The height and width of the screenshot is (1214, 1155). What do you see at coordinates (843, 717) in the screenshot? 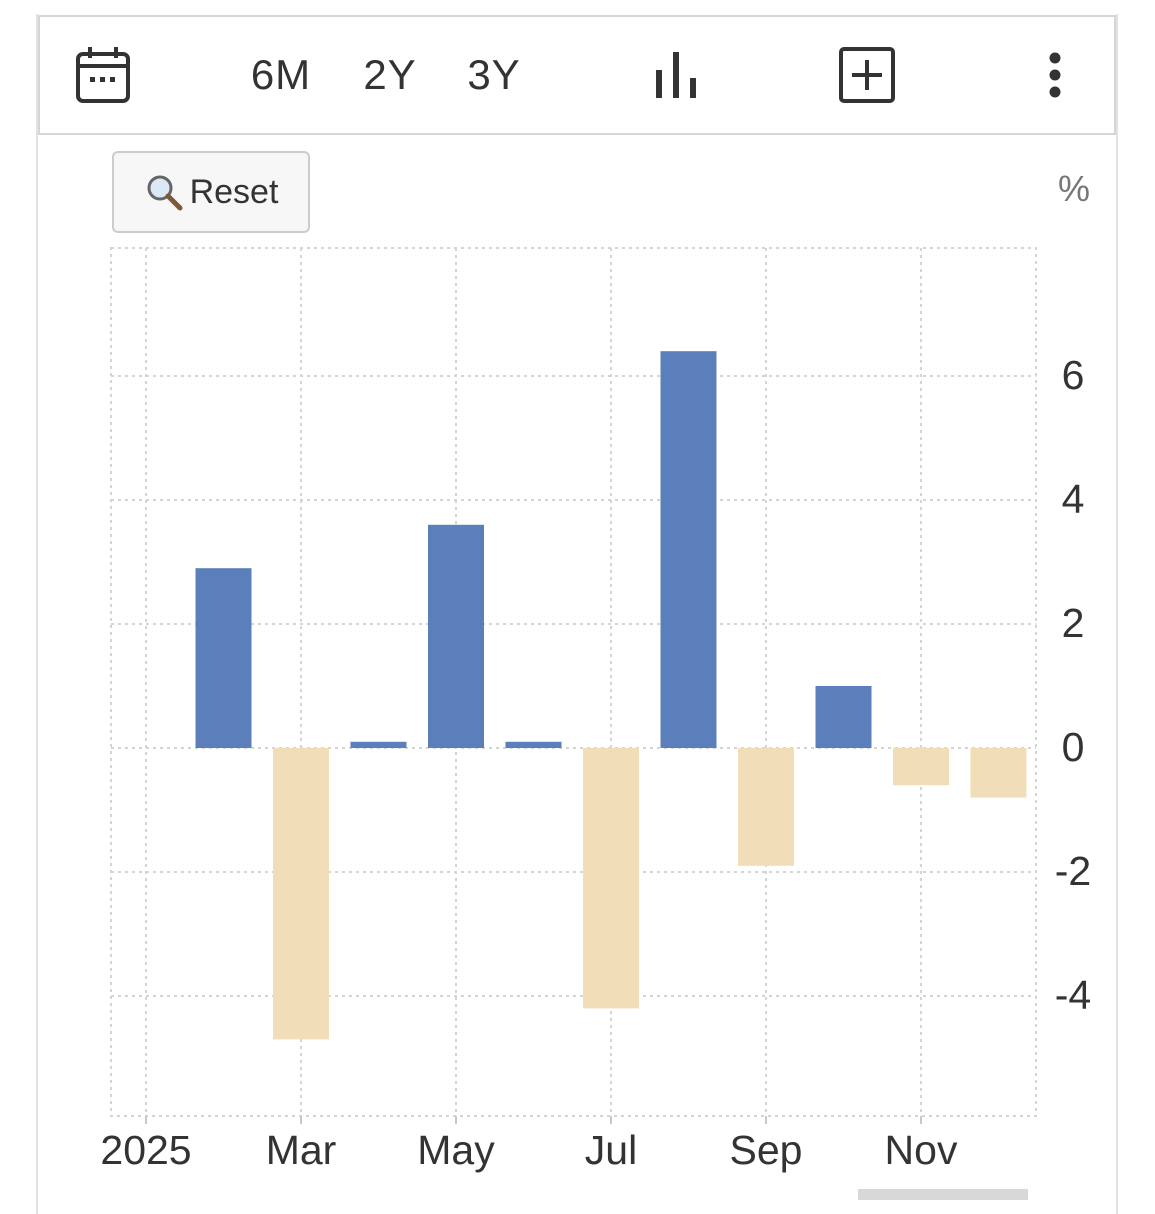
I see `bar-oct` at bounding box center [843, 717].